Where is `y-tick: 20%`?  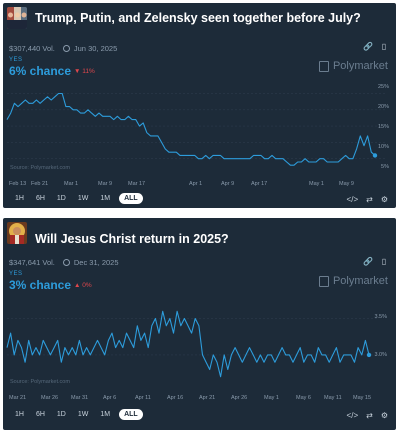
y-tick: 20% is located at coordinates (383, 107).